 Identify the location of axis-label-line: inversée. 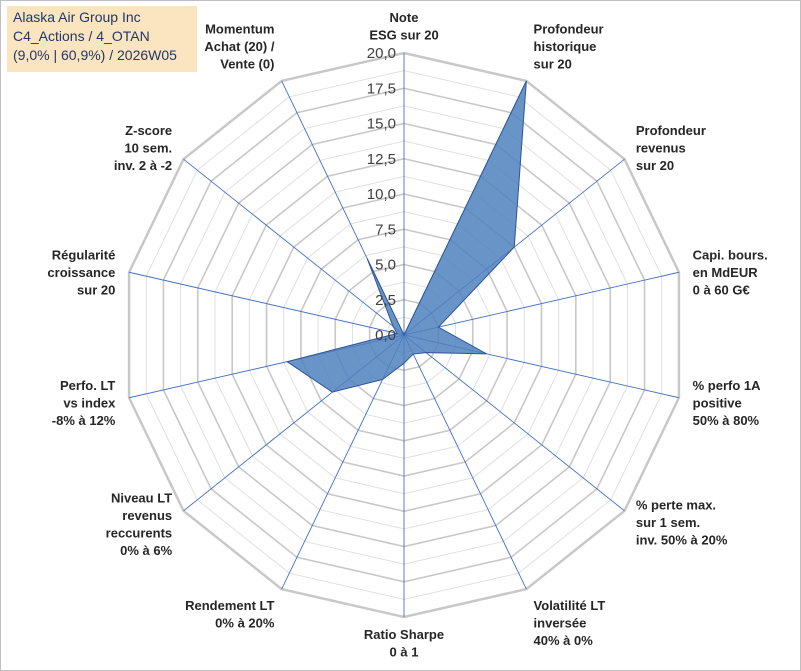
(560, 622).